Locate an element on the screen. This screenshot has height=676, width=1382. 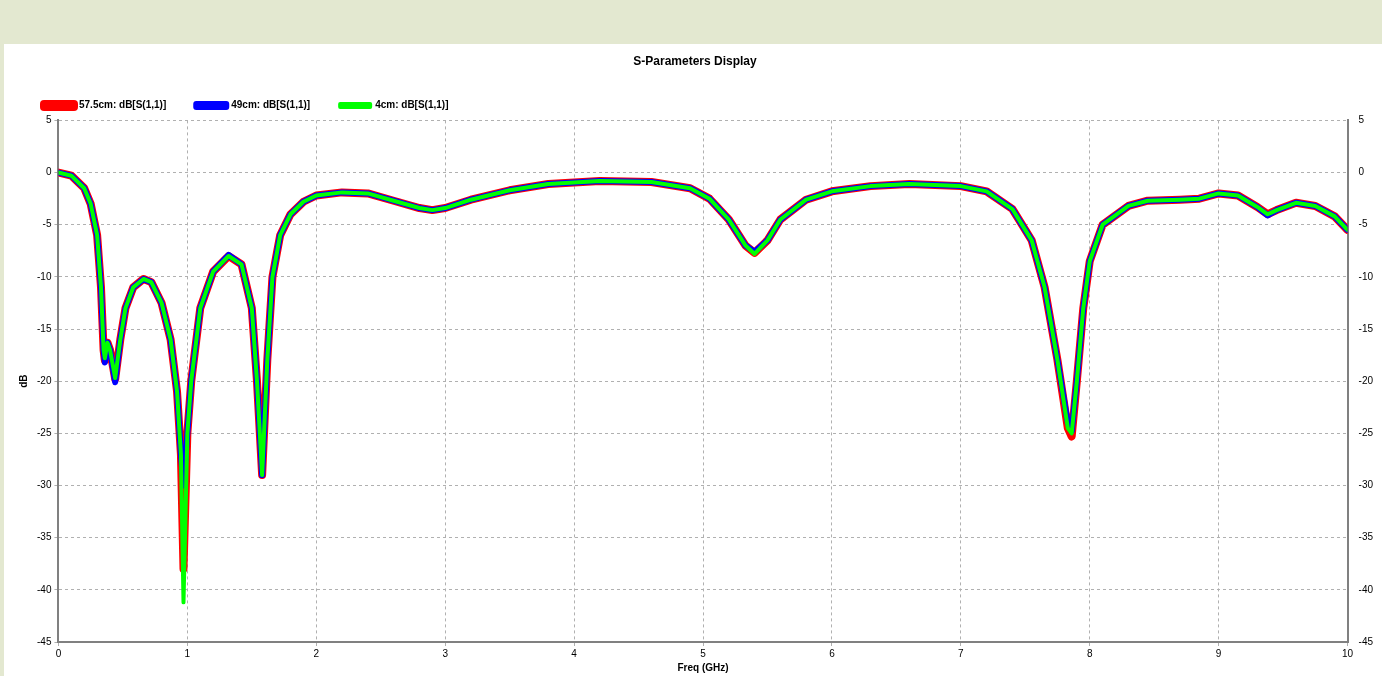
y-tick-label: -30 is located at coordinates (44, 485).